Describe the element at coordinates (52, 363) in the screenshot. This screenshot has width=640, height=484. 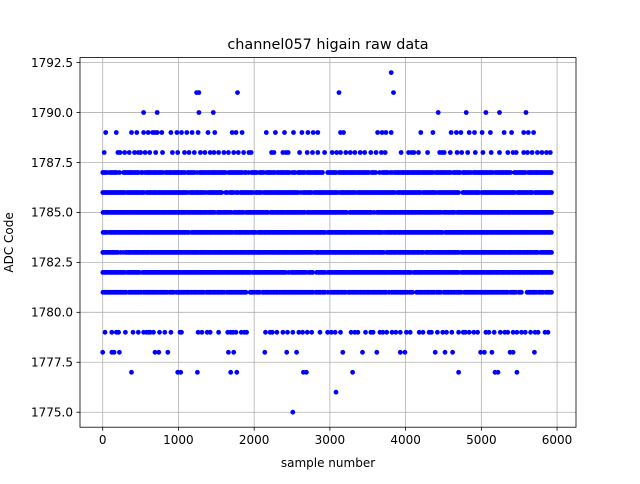
I see `y-tick-label: 1777.5` at that location.